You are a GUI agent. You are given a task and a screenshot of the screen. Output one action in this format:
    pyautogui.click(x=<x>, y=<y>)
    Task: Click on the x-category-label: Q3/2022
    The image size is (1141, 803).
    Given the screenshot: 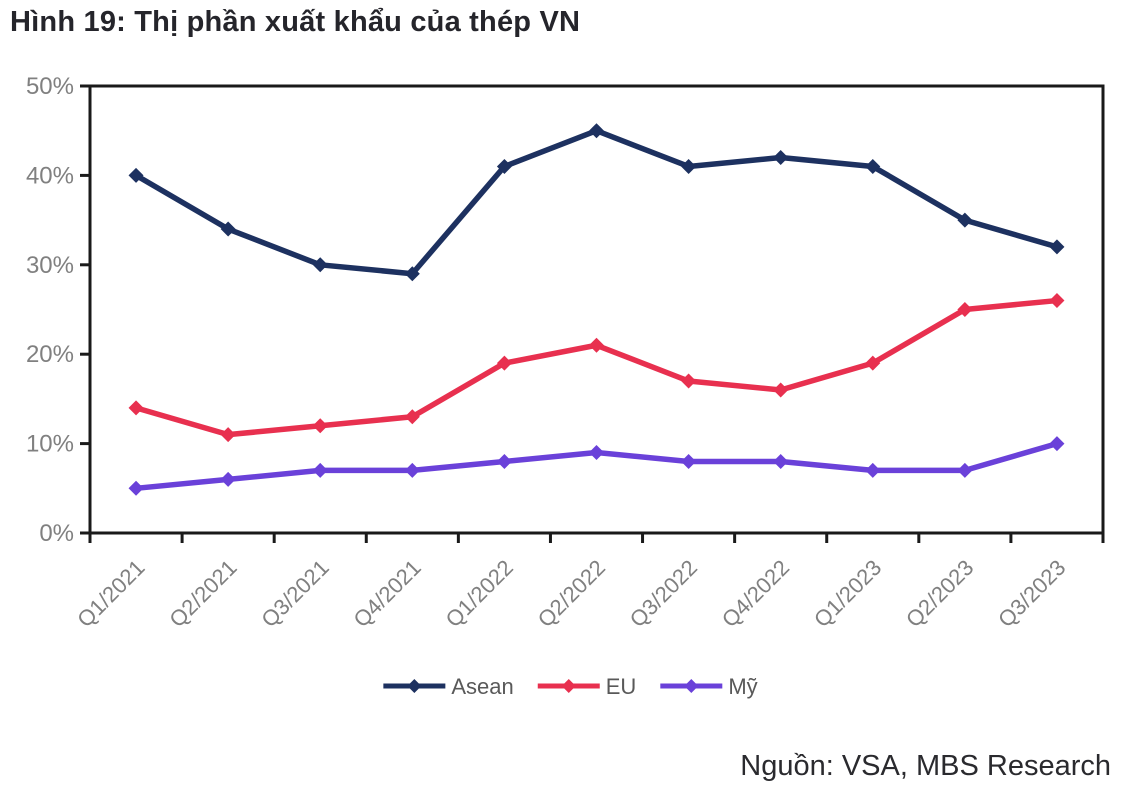 What is the action you would take?
    pyautogui.click(x=663, y=593)
    